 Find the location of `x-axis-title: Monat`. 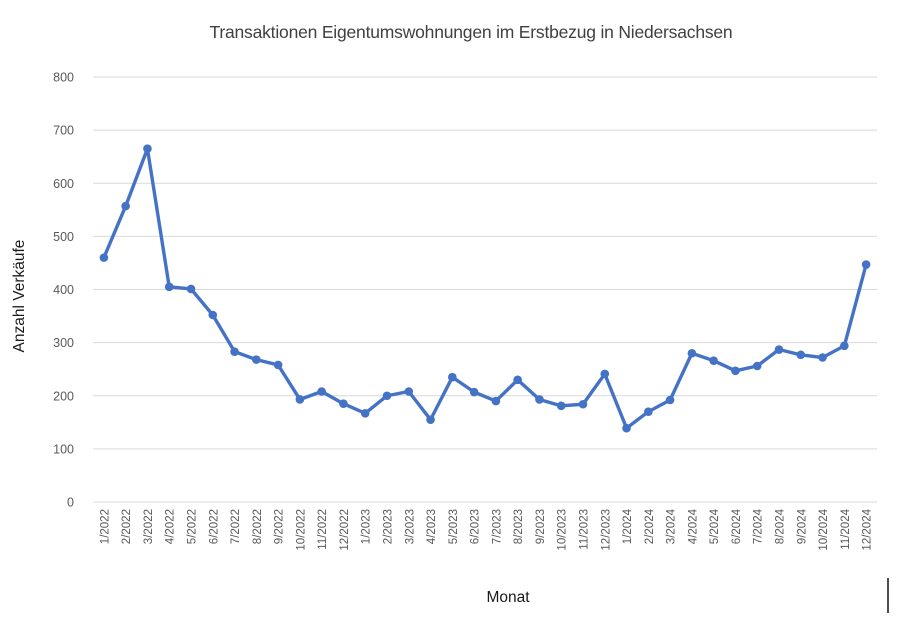

x-axis-title: Monat is located at coordinates (508, 597).